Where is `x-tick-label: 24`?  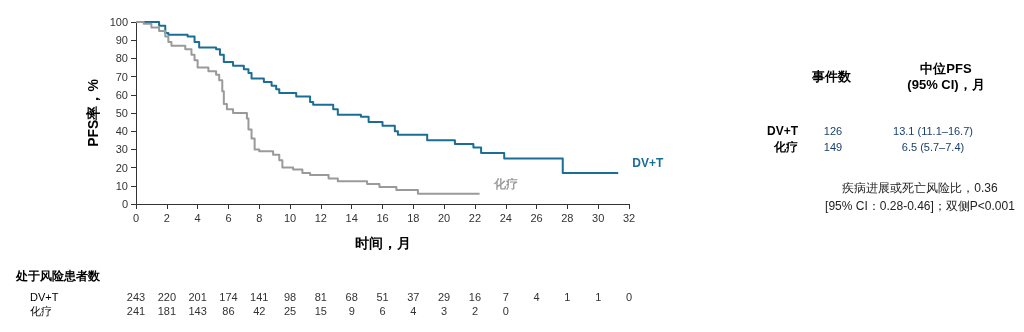 x-tick-label: 24 is located at coordinates (505, 217).